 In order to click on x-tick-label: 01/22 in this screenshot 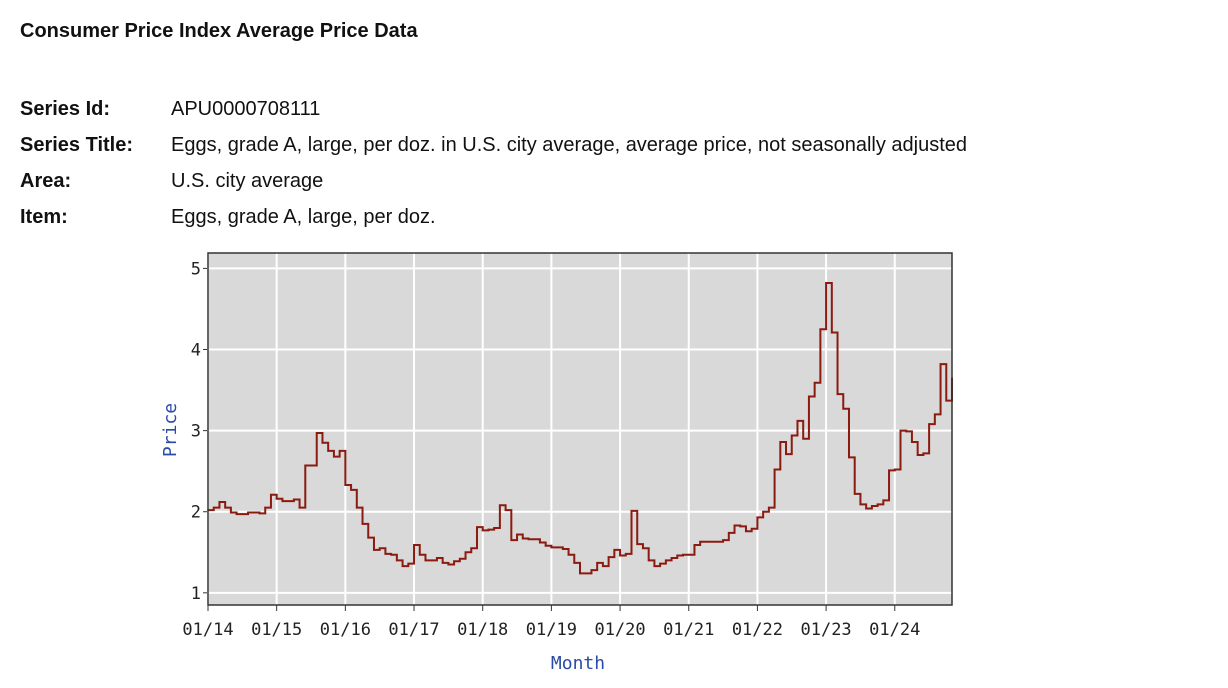, I will do `click(757, 630)`.